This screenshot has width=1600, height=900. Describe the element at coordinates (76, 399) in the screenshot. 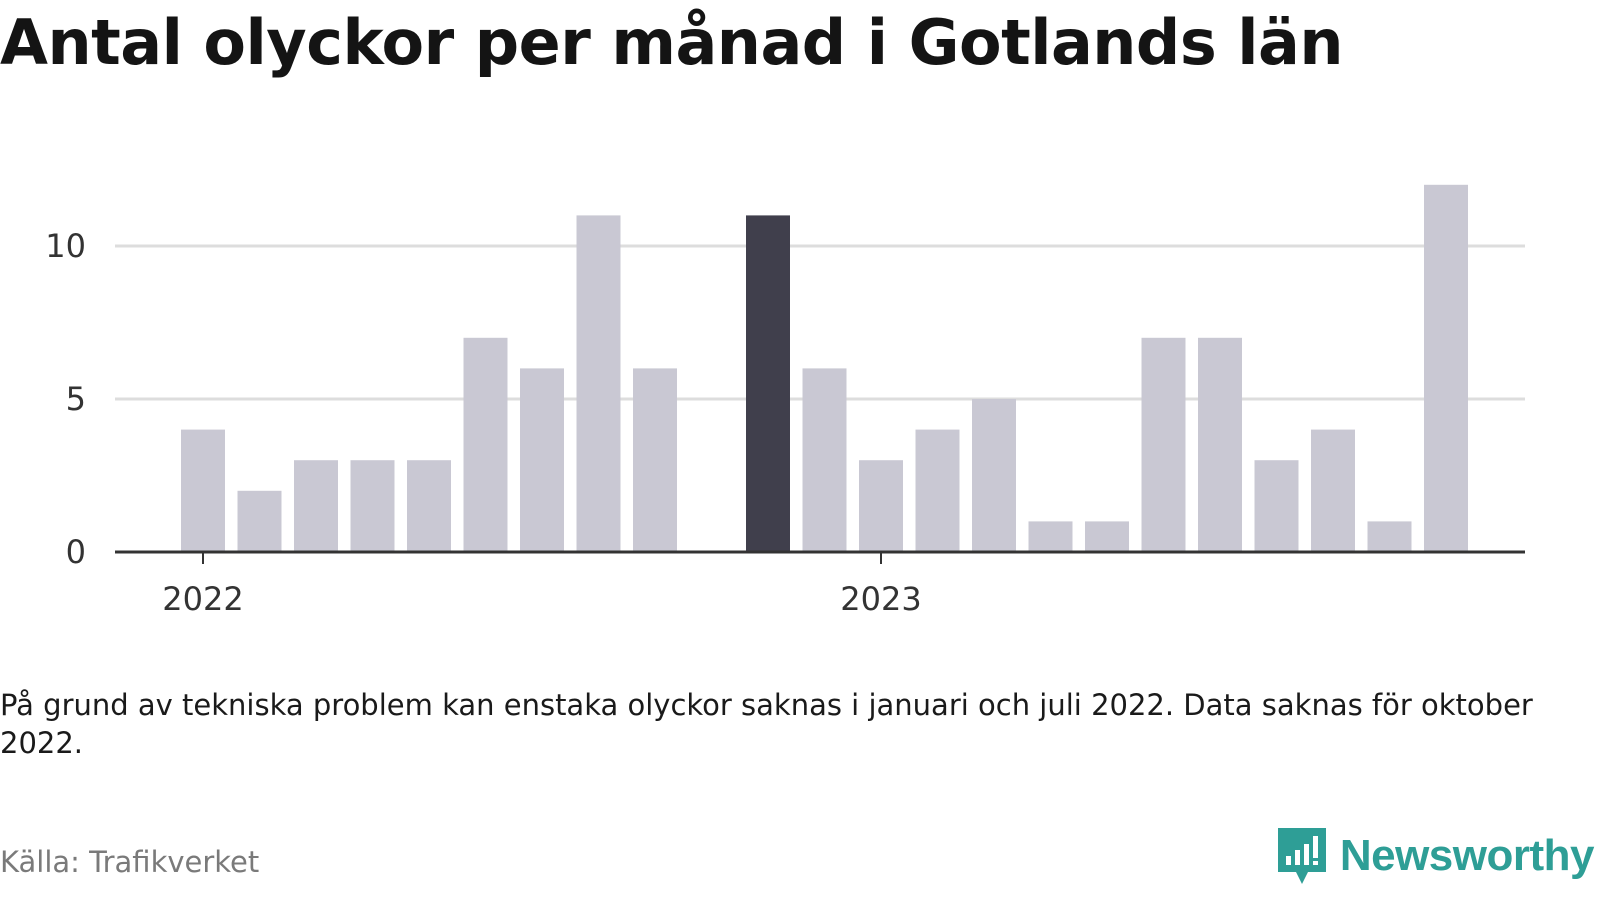

I see `y-tick-label-5: 5` at that location.